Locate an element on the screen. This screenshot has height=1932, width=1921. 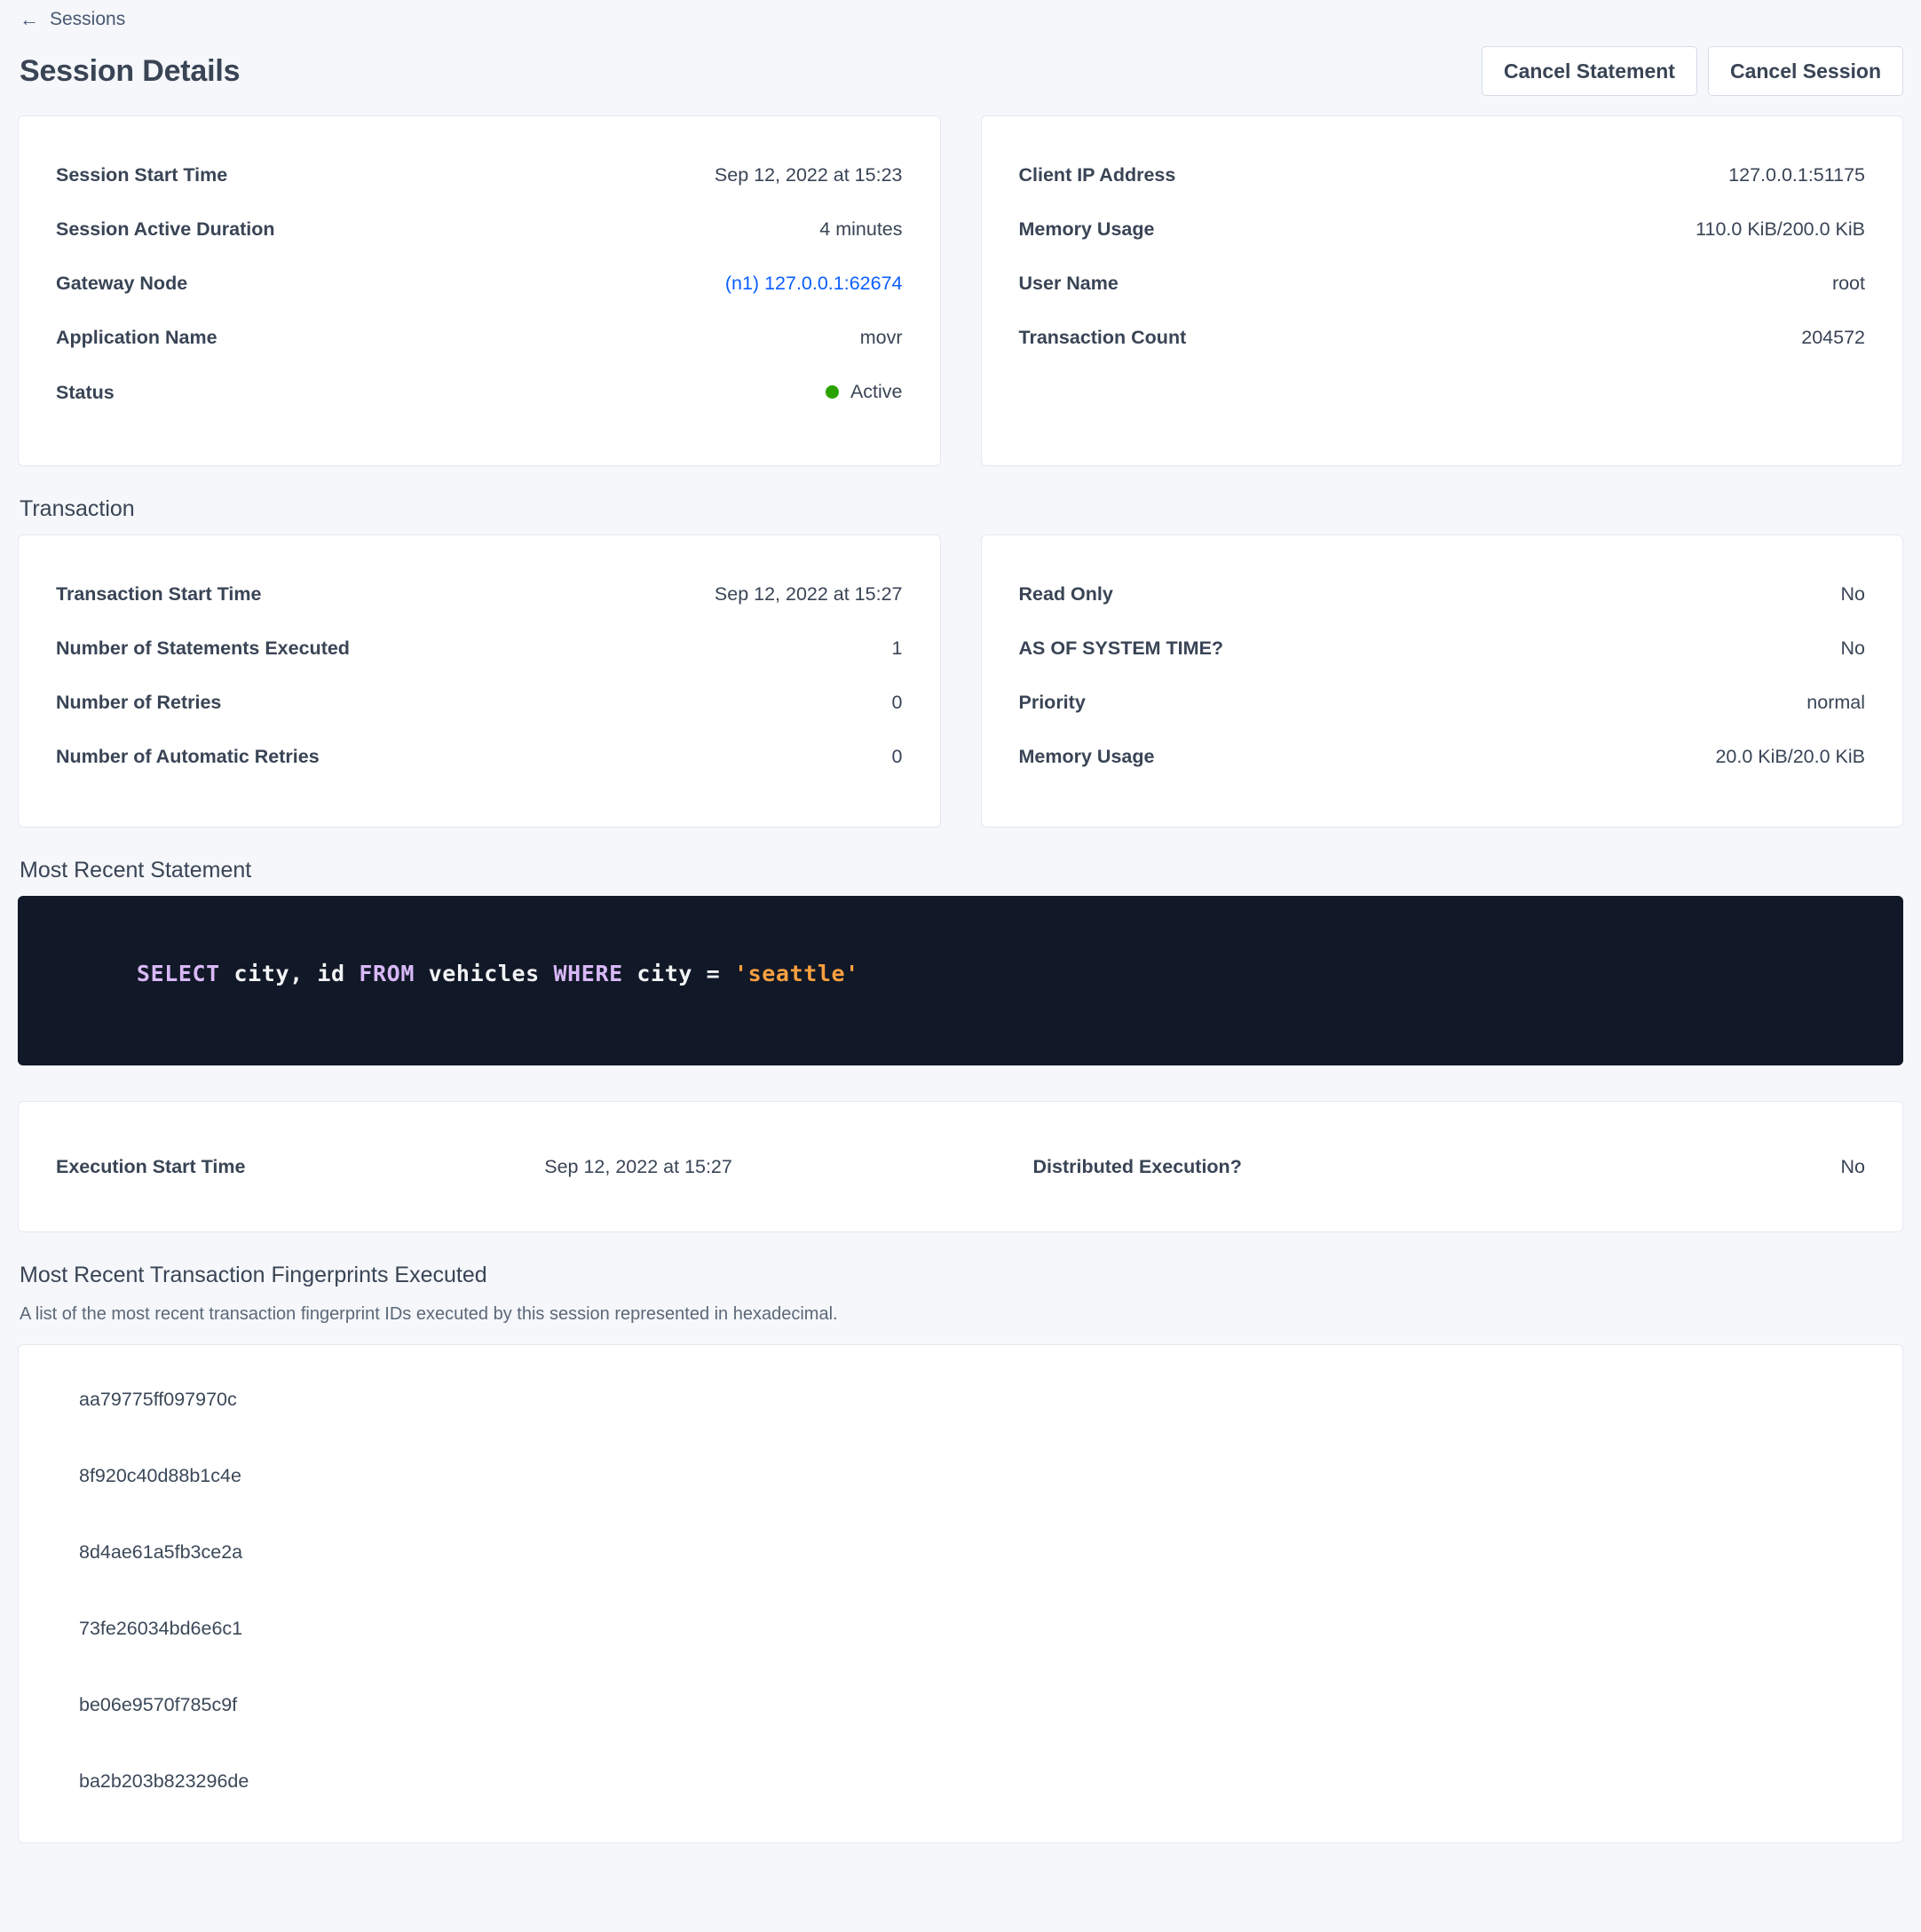
gateway-node-link: (n1) 127.0.0.1:62674 is located at coordinates (813, 283).